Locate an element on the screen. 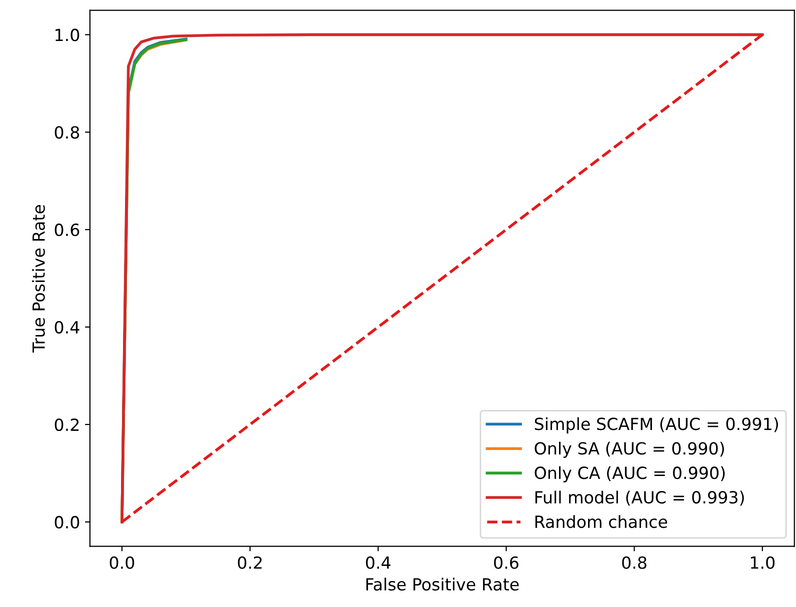  y-tick-label: 1.0 is located at coordinates (68, 35).